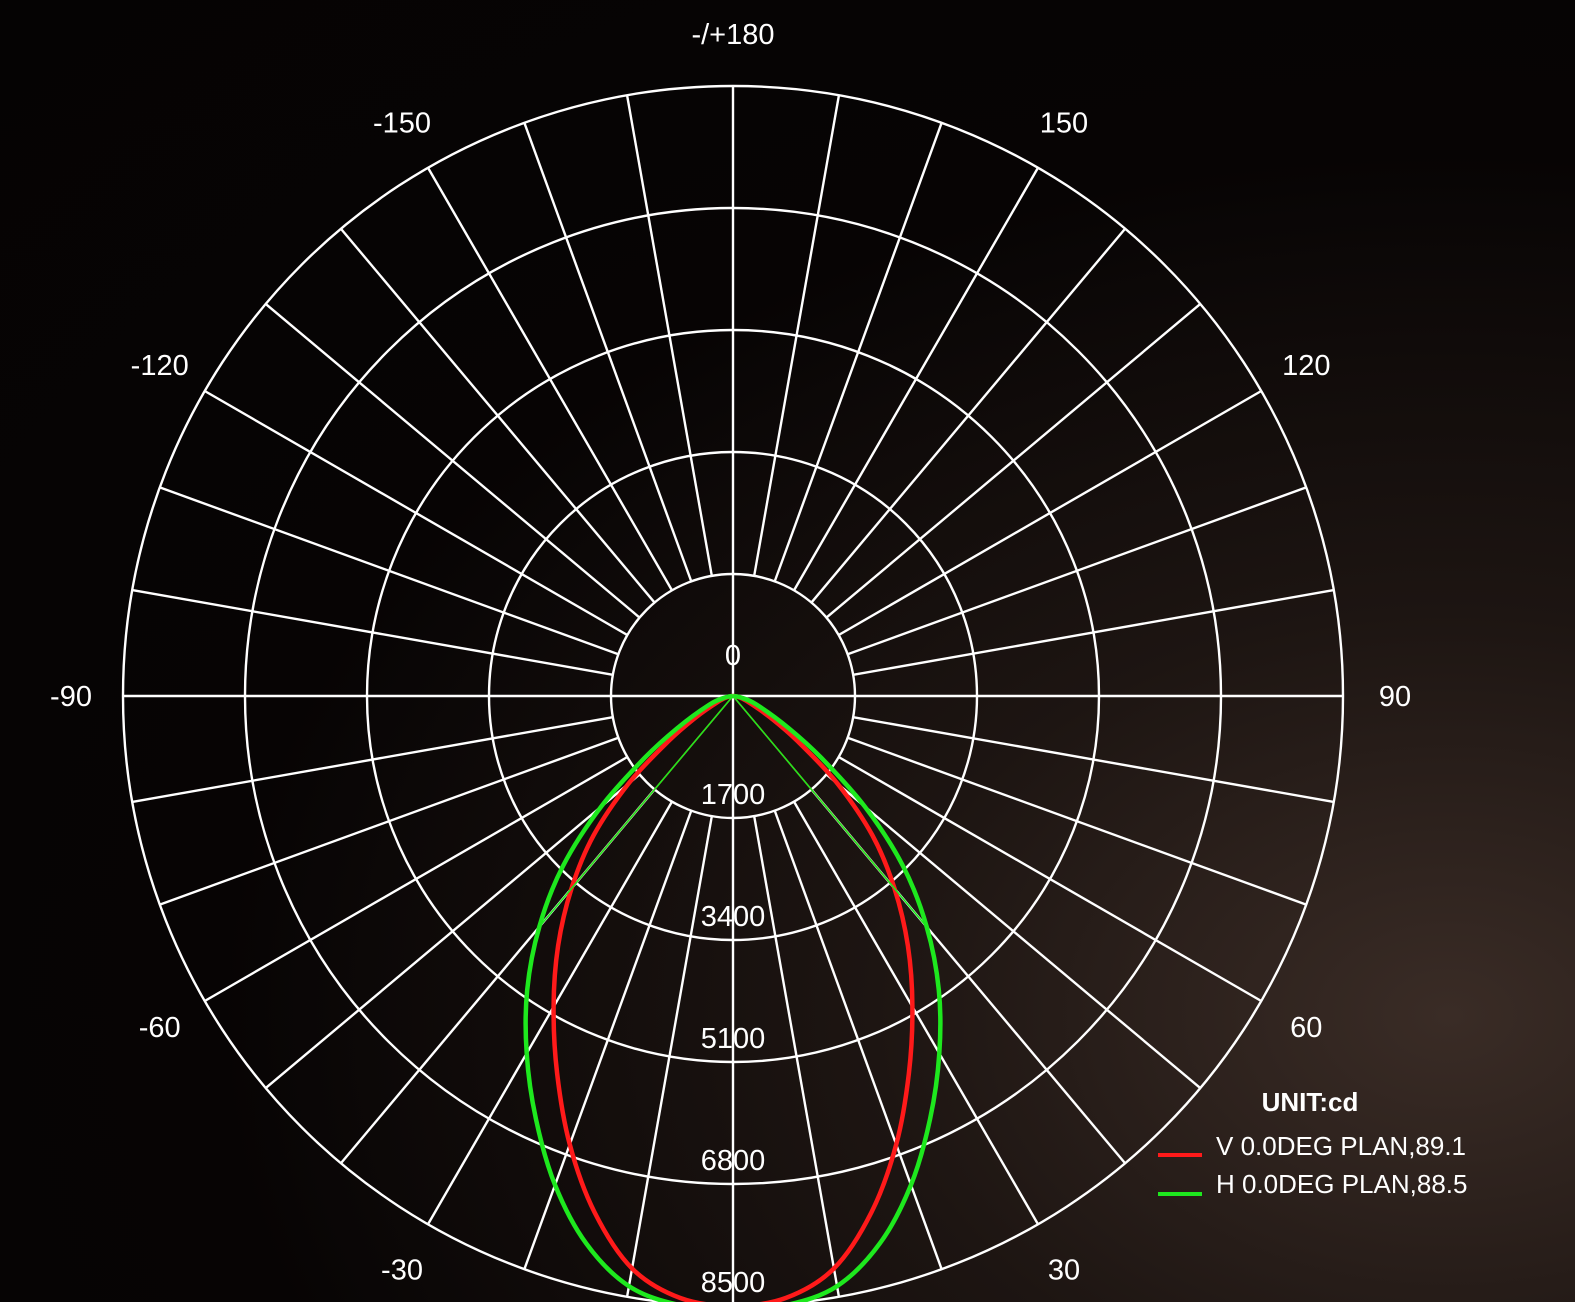  Describe the element at coordinates (669, 1056) in the screenshot. I see `grid-spoke--10` at that location.